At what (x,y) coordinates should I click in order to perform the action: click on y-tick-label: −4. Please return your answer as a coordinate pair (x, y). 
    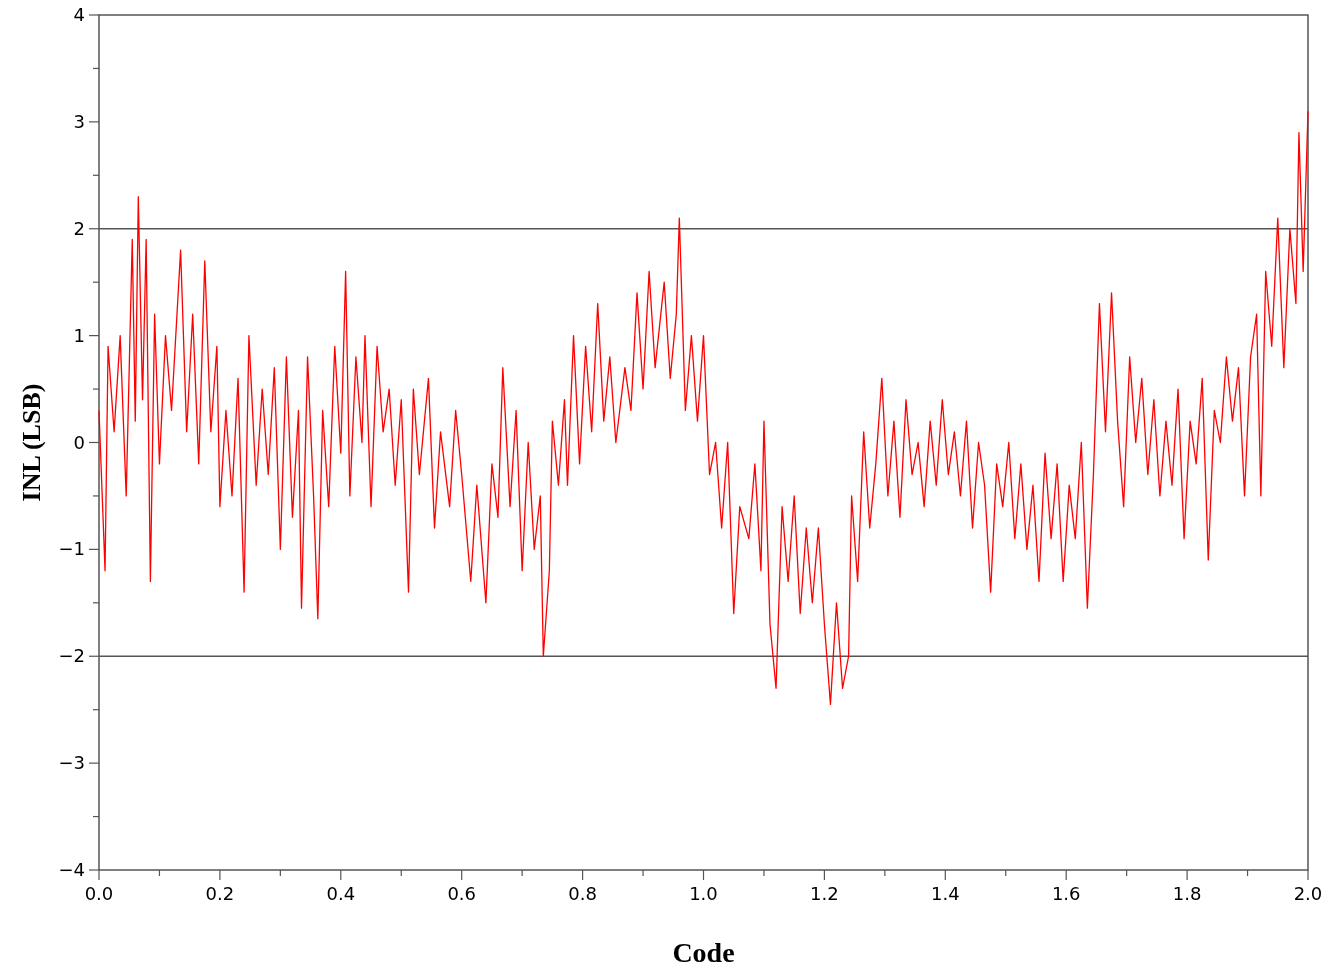
    Looking at the image, I should click on (71, 869).